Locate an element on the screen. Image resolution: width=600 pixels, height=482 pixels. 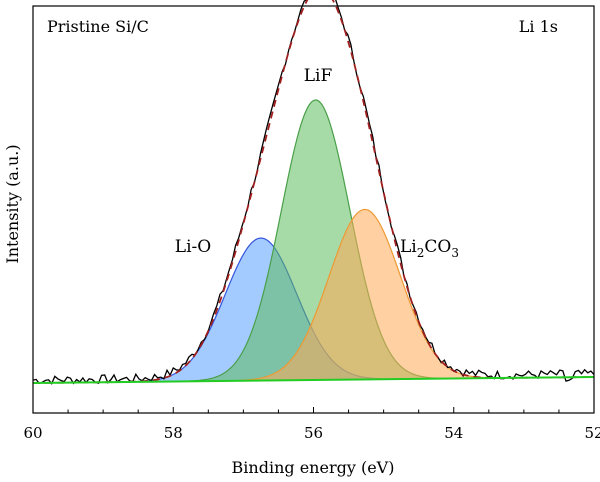
x-axis-ticks: 60 58 56 54 52 is located at coordinates (311, 424).